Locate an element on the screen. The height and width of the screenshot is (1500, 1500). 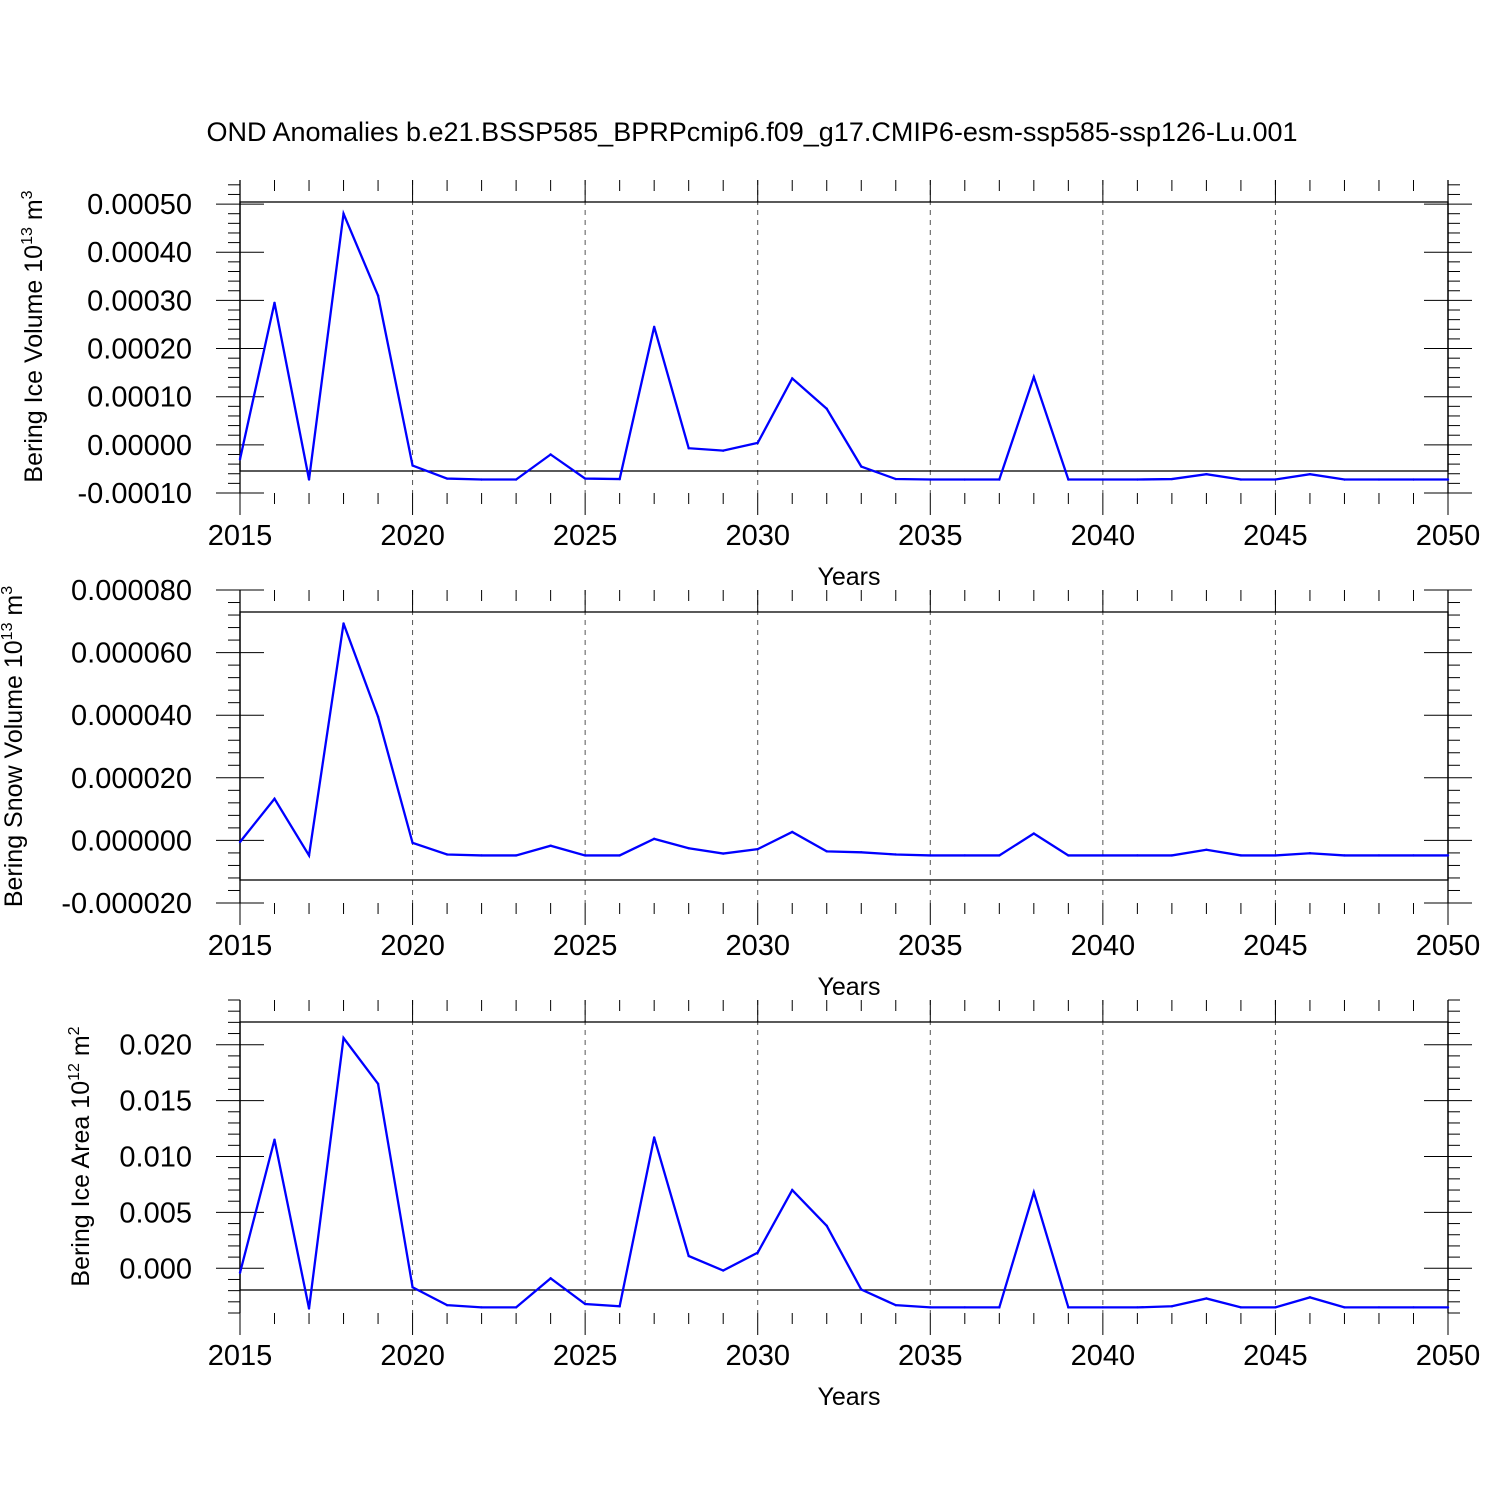
y-axis-title: Bering Snow Volume 1013 m3 is located at coordinates (14, 746).